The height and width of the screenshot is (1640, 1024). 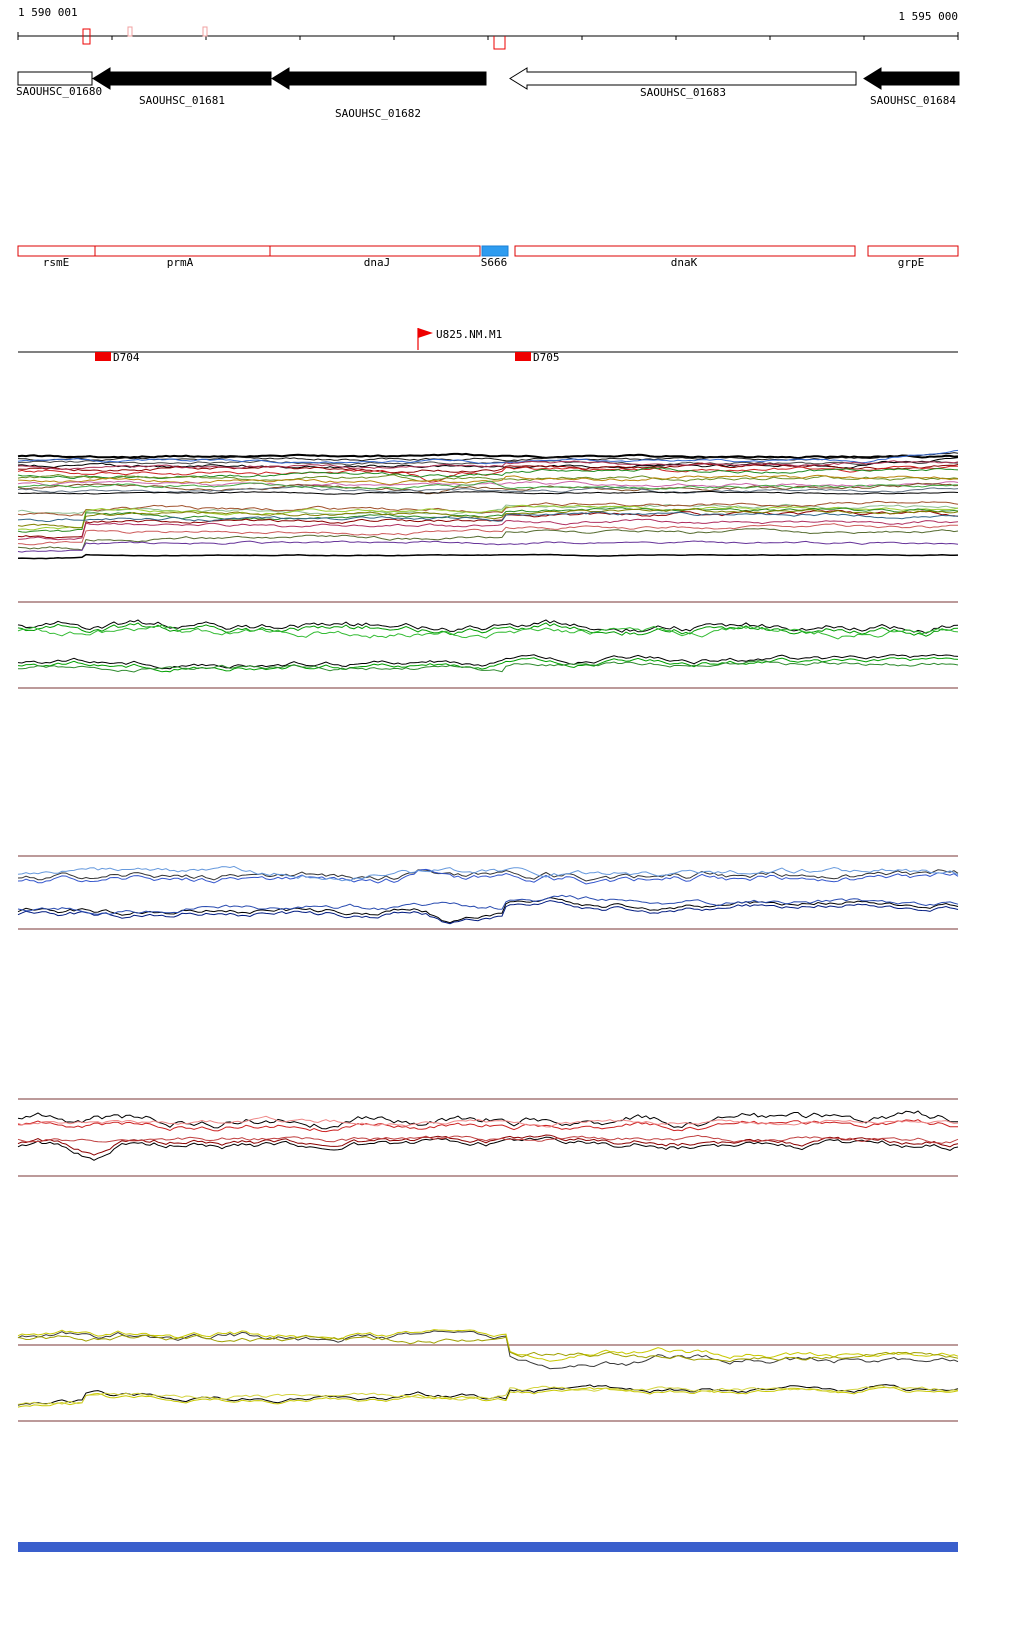 I want to click on track-yellow, so click(x=488, y=1375).